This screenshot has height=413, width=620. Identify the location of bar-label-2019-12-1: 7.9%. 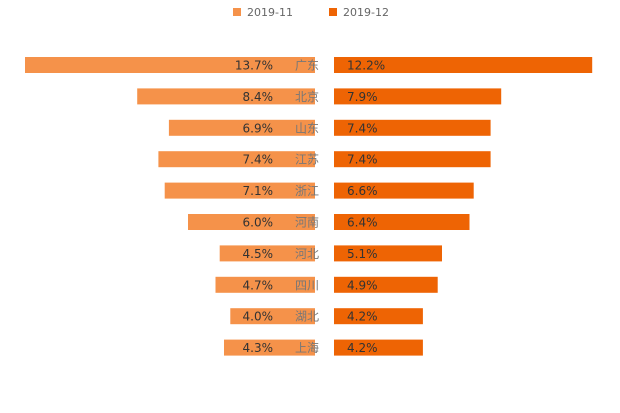
(362, 97).